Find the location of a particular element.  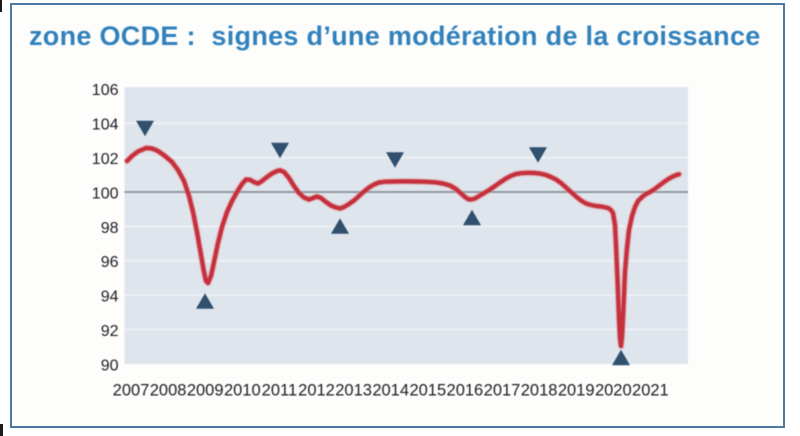

svg-text: 2019 is located at coordinates (576, 391).